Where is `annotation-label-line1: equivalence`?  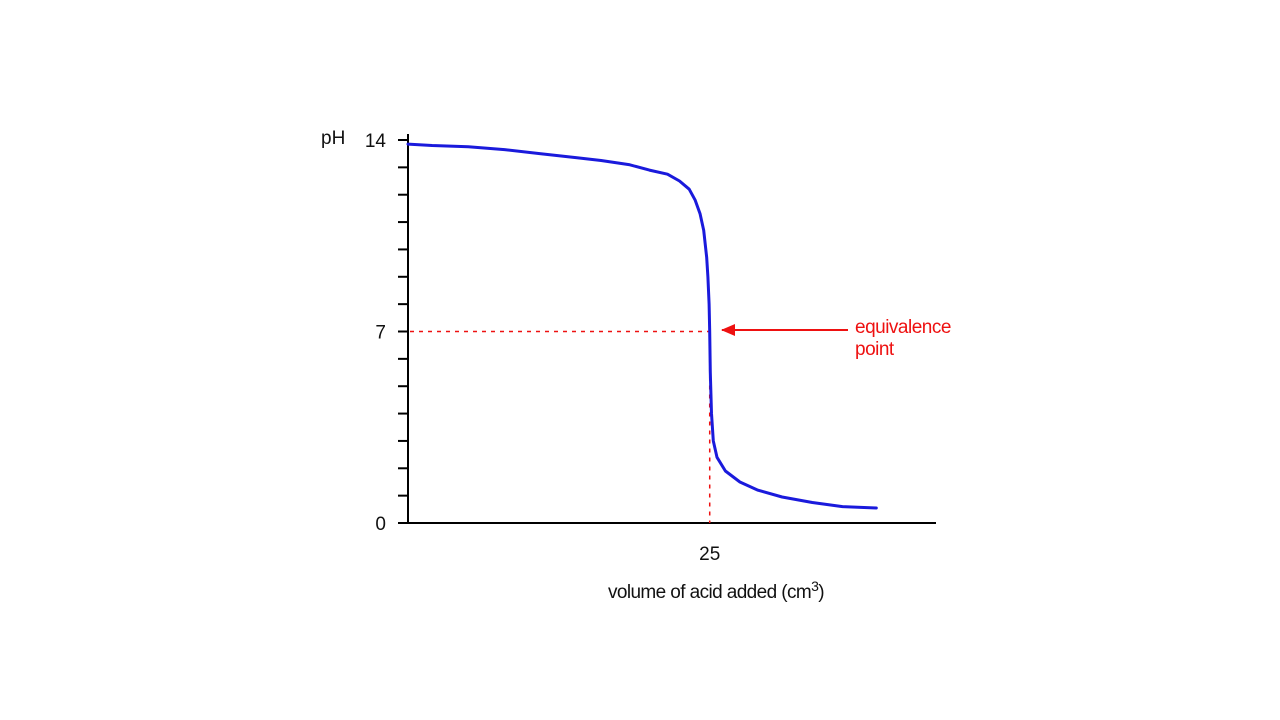
annotation-label-line1: equivalence is located at coordinates (903, 327).